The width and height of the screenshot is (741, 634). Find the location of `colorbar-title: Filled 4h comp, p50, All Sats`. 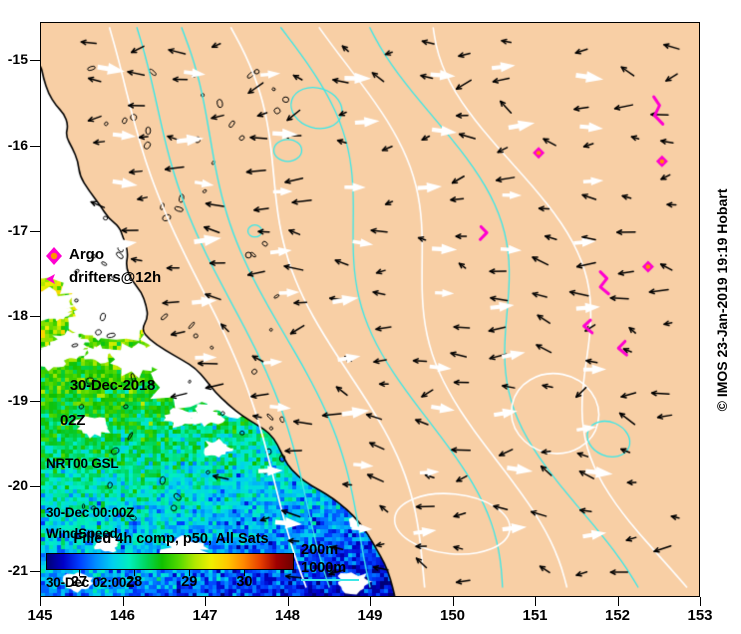

colorbar-title: Filled 4h comp, p50, All Sats is located at coordinates (171, 539).